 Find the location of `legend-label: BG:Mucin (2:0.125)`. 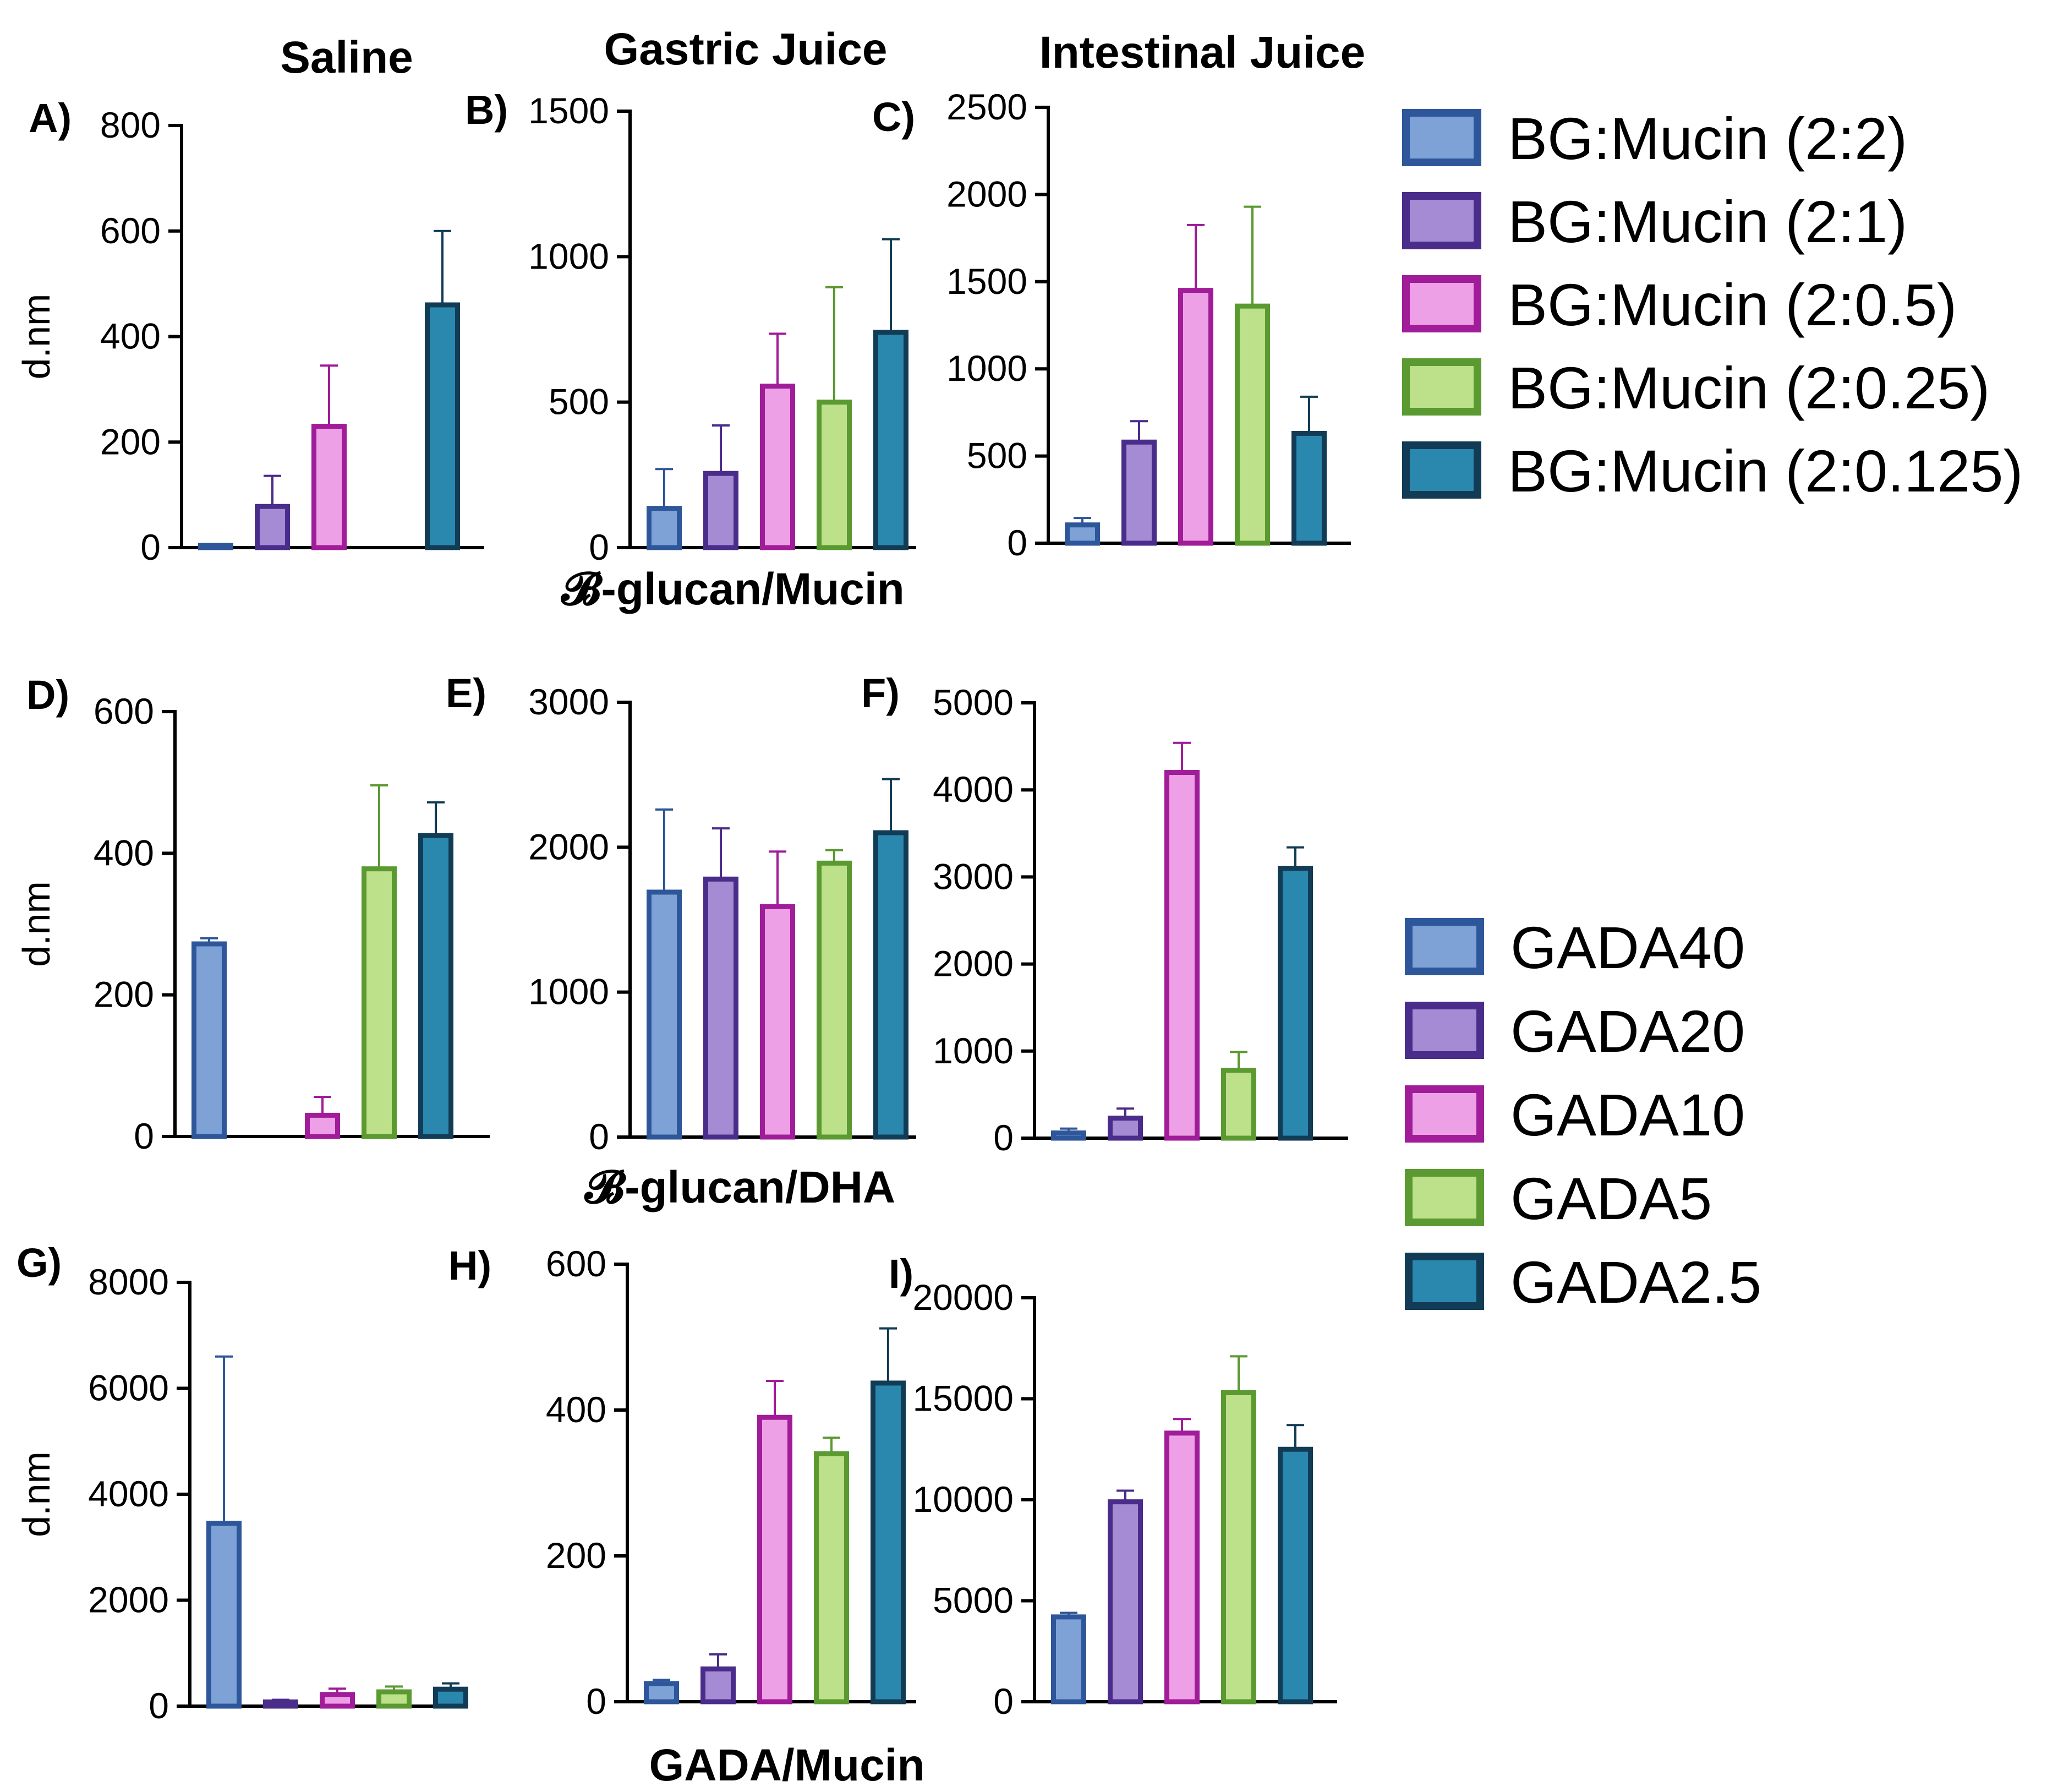

legend-label: BG:Mucin (2:0.125) is located at coordinates (1765, 471).